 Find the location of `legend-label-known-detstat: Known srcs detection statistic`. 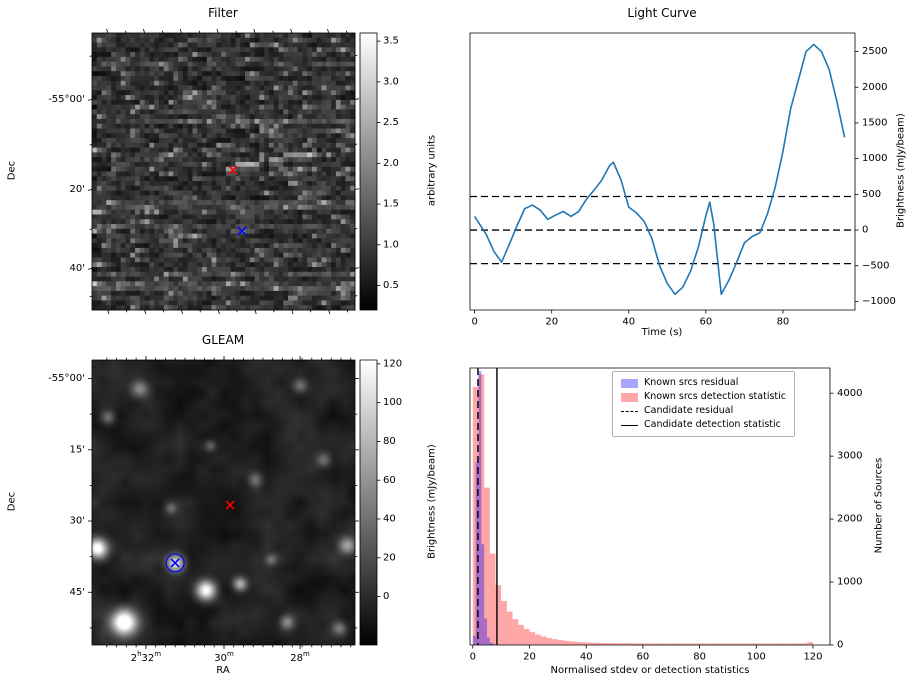

legend-label-known-detstat: Known srcs detection statistic is located at coordinates (715, 396).